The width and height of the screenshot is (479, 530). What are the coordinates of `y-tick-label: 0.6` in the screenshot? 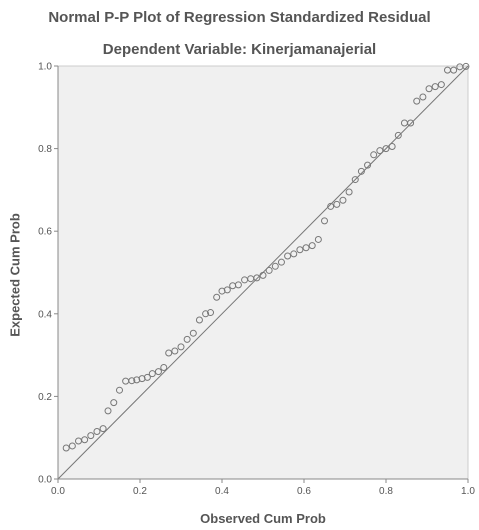 It's located at (45, 232).